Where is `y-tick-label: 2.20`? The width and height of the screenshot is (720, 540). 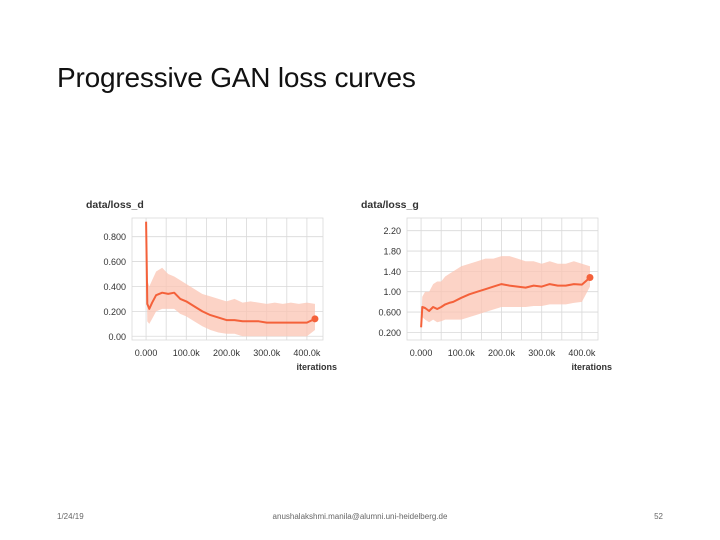 y-tick-label: 2.20 is located at coordinates (392, 231).